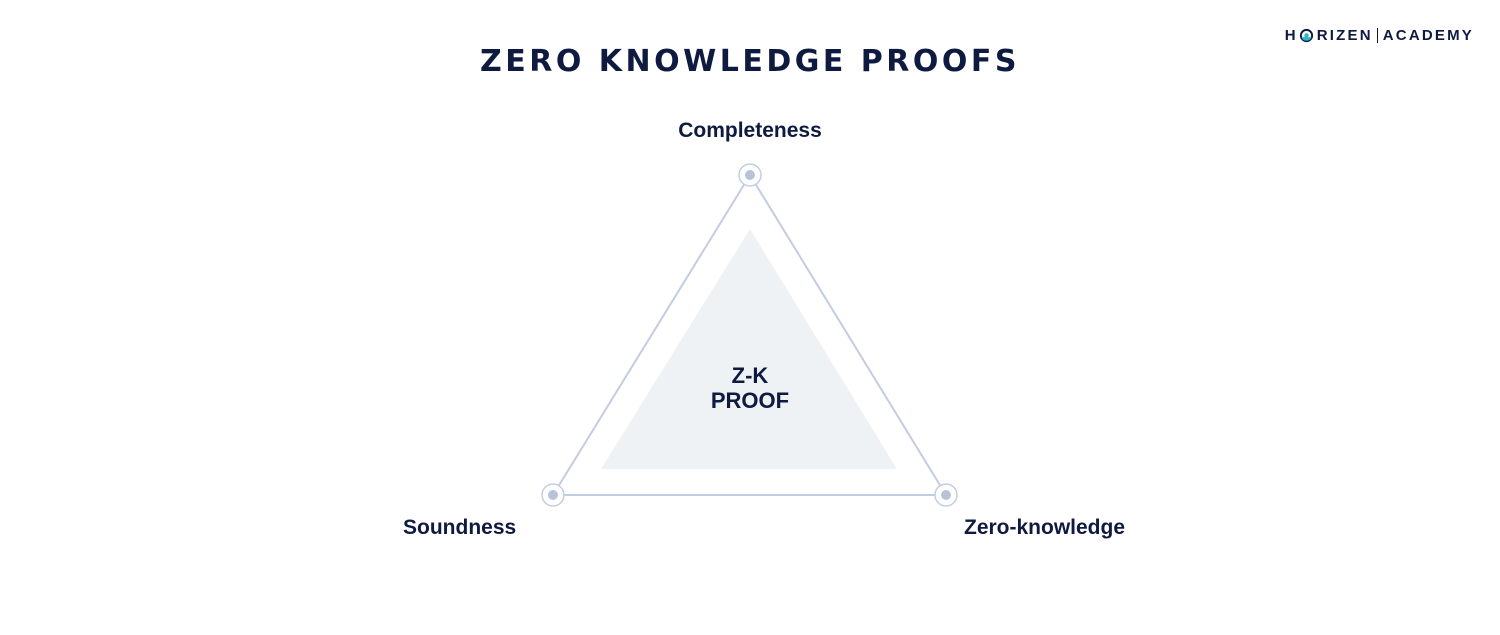  I want to click on vertex-node-bottom-left, so click(553, 495).